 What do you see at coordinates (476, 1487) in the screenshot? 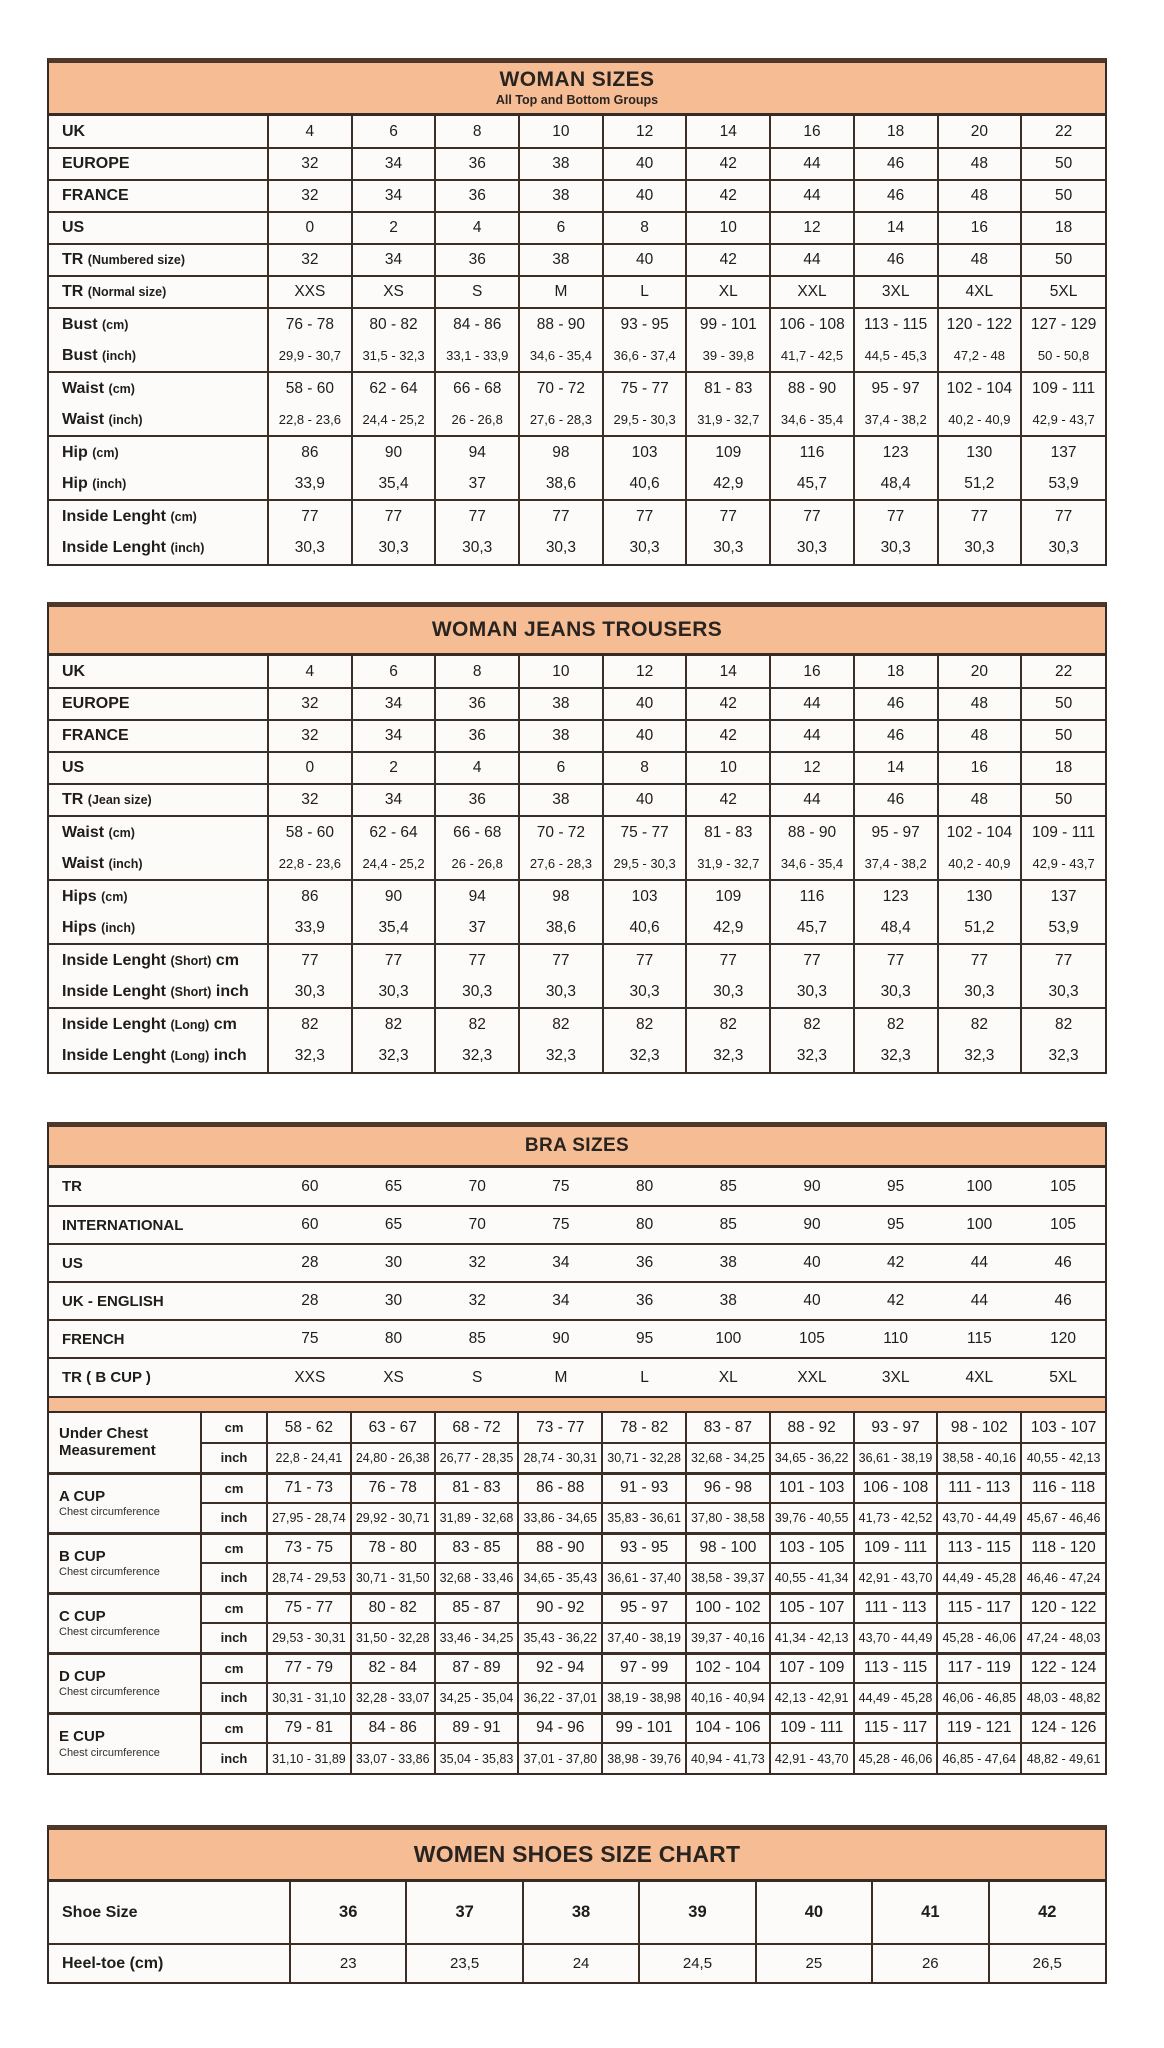
I see `size-cell: 81 - 83` at bounding box center [476, 1487].